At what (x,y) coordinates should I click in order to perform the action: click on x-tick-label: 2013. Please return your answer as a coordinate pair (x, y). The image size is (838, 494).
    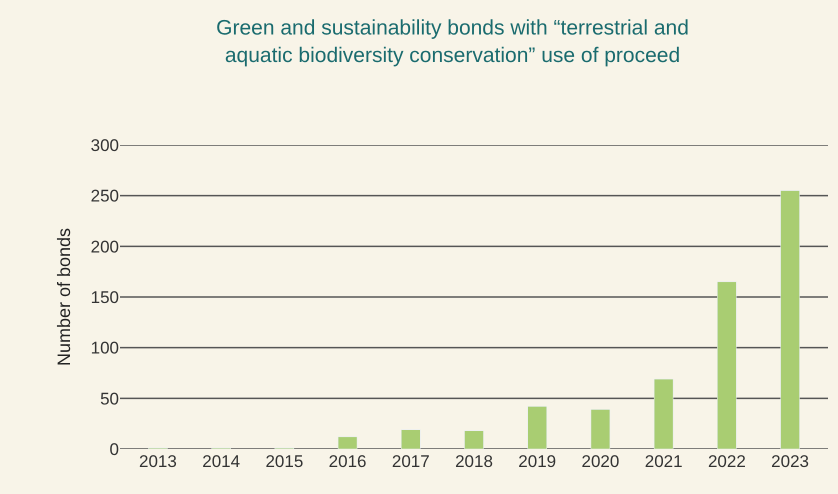
    Looking at the image, I should click on (158, 461).